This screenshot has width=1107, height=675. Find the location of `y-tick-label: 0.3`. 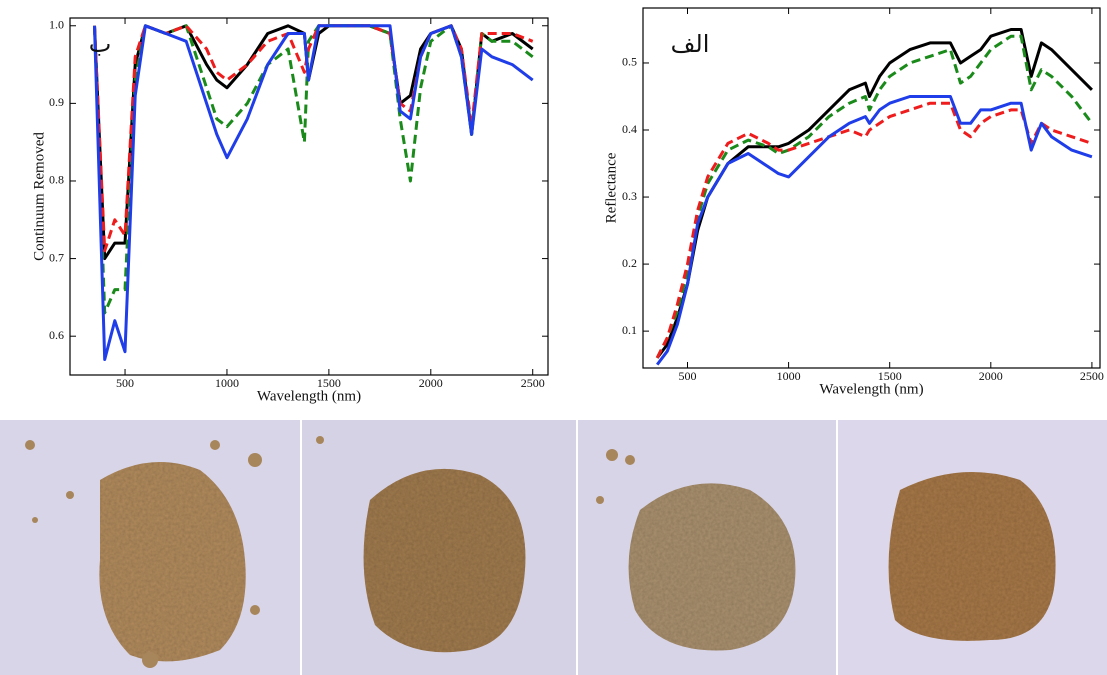

y-tick-label: 0.3 is located at coordinates (629, 196).